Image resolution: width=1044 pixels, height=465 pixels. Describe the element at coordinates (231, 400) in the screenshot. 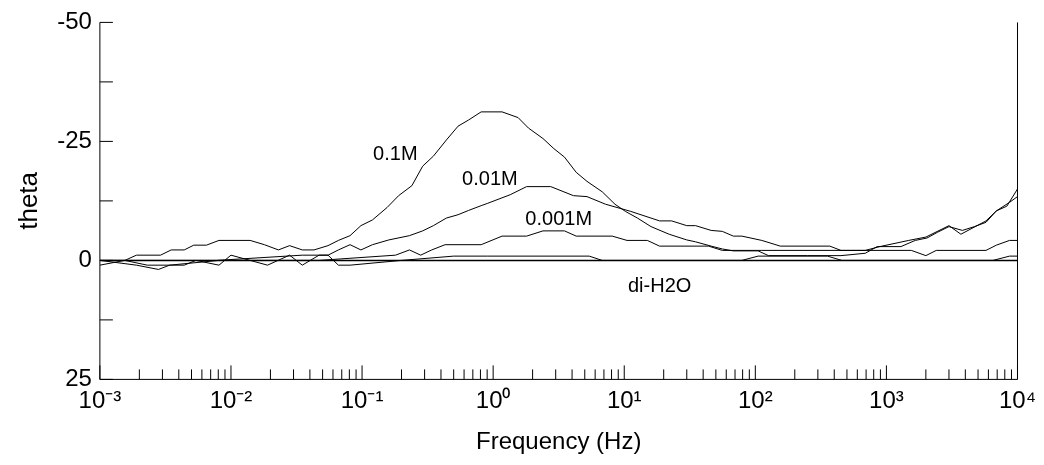

I see `x-tick-label: 10⁻²` at that location.